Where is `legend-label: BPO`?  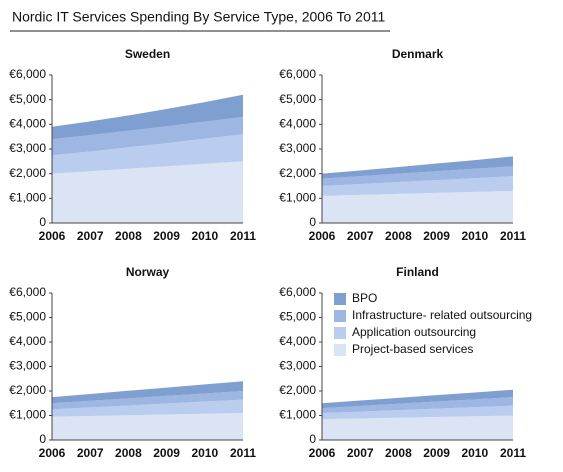 legend-label: BPO is located at coordinates (364, 298).